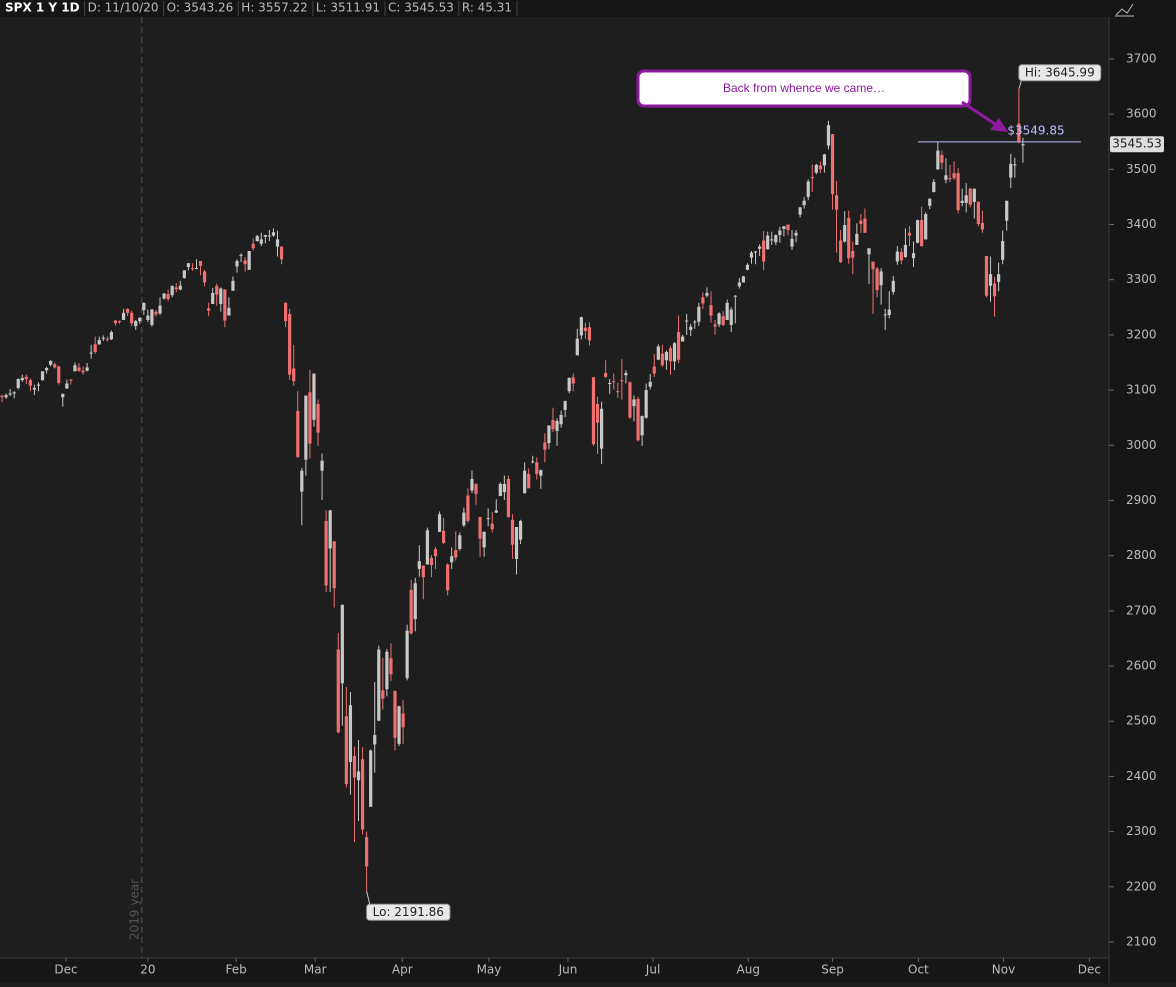  I want to click on y-tick-label: 2100, so click(1141, 941).